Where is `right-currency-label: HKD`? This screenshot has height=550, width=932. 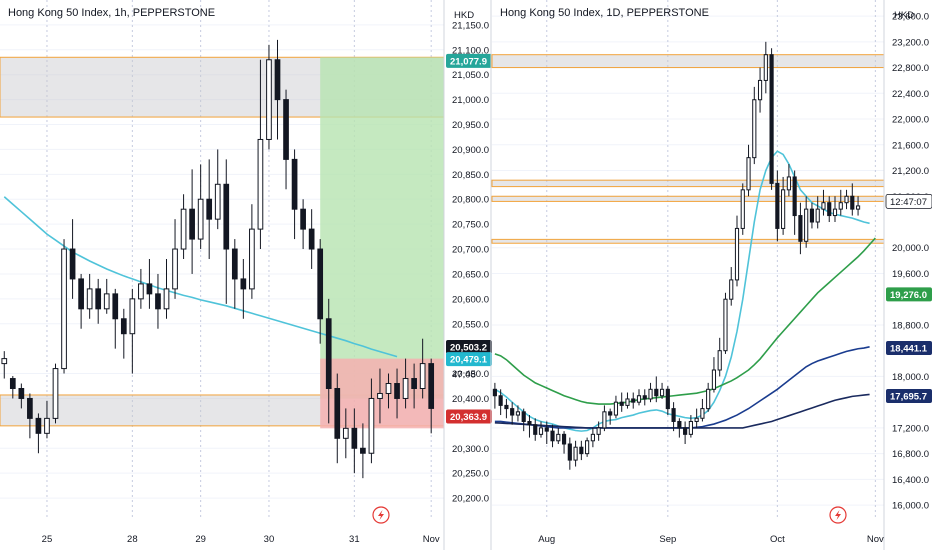 right-currency-label: HKD is located at coordinates (904, 15).